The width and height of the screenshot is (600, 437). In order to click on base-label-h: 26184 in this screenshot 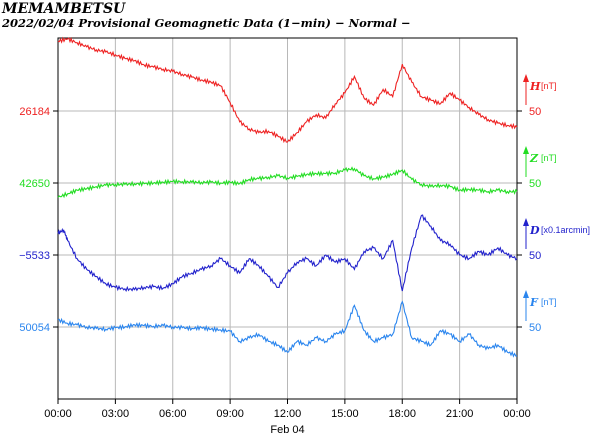, I will do `click(34, 112)`.